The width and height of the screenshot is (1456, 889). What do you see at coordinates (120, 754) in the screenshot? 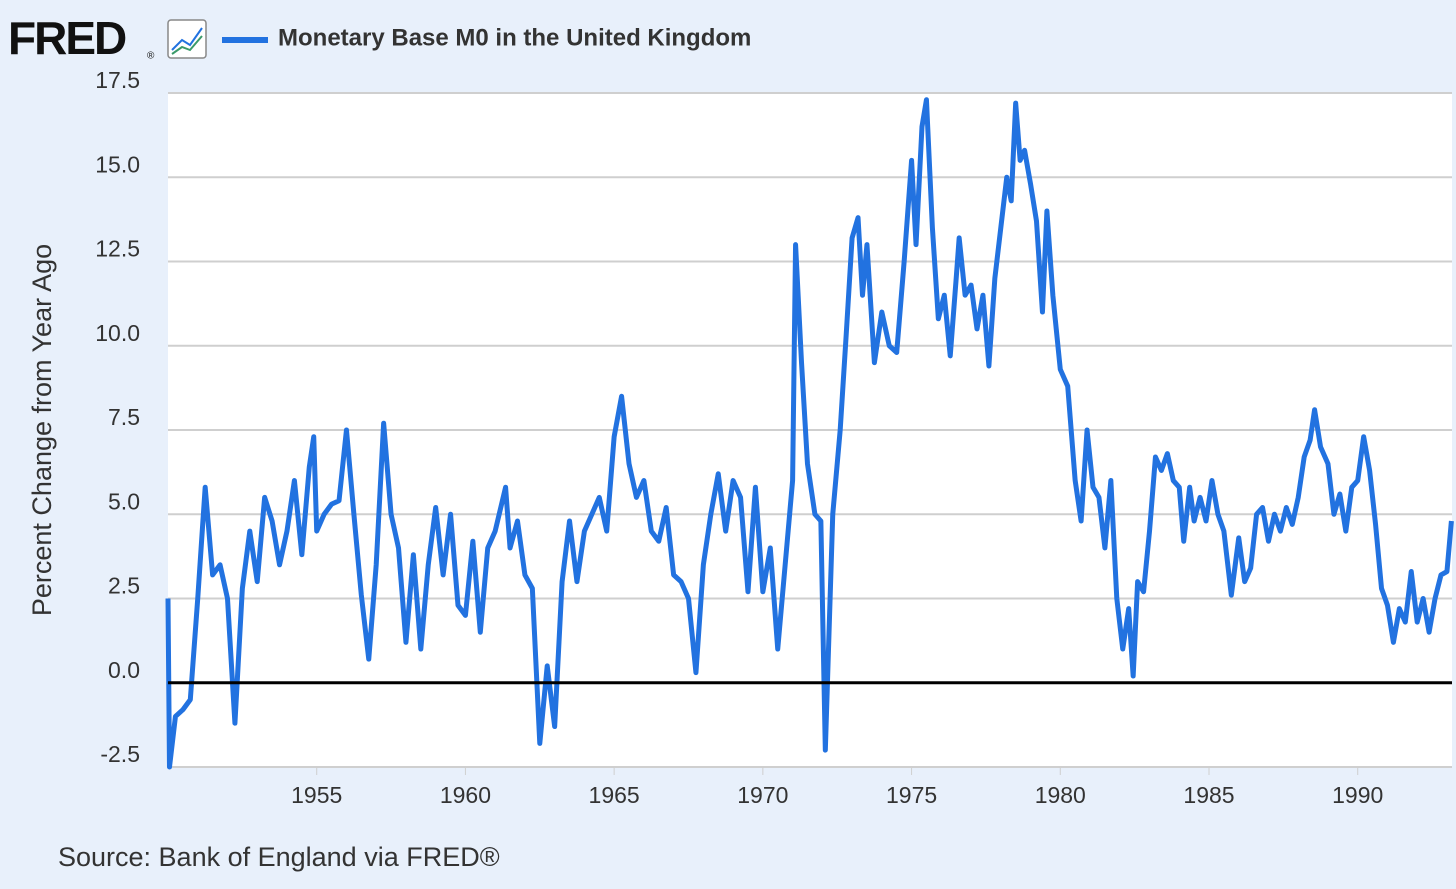
I see `y-tick-label: -2.5` at bounding box center [120, 754].